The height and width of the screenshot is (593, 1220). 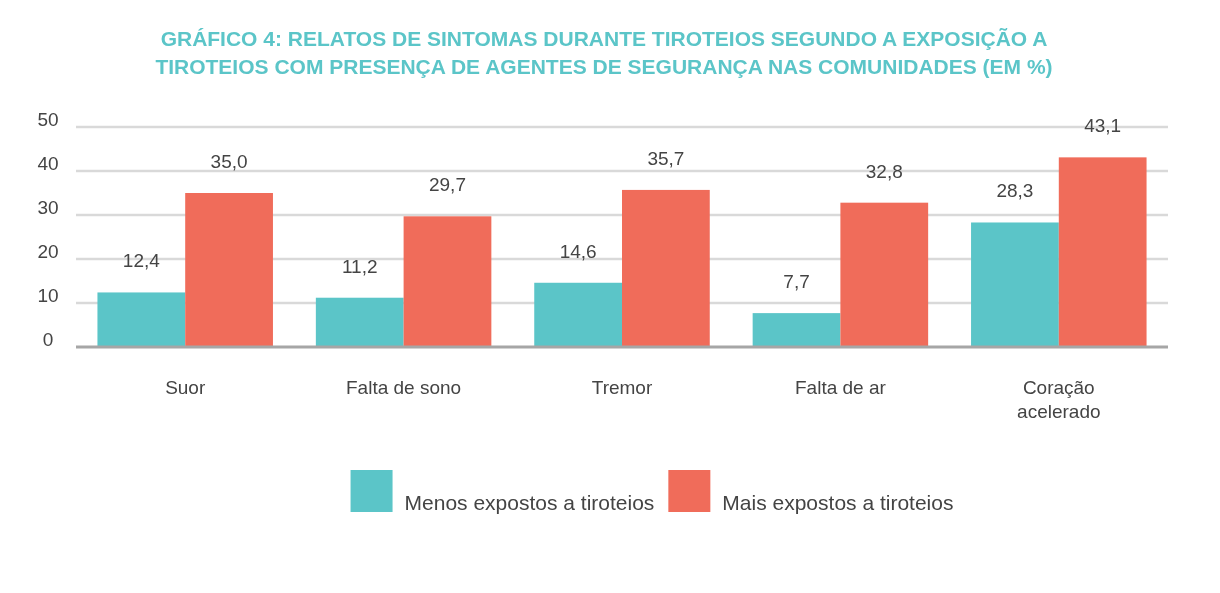 I want to click on data-label: 28,3, so click(x=1015, y=191).